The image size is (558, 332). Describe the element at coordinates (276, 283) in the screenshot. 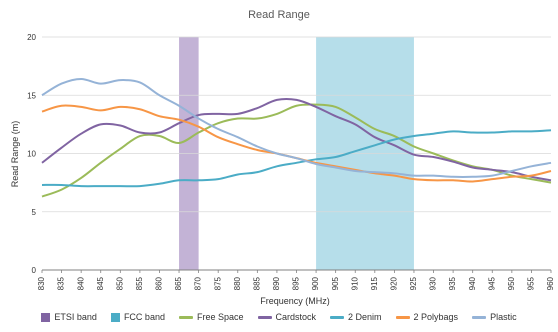

I see `x-tick-label: 890` at that location.